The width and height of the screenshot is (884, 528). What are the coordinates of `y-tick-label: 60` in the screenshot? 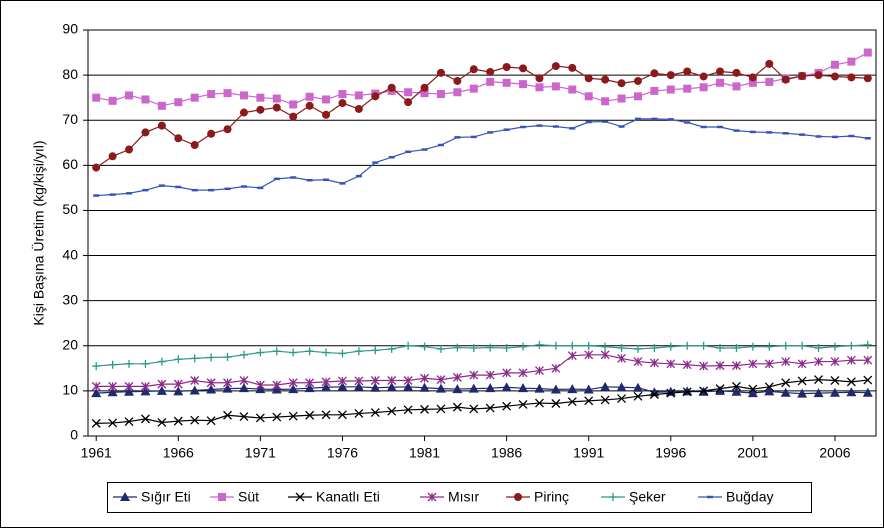 It's located at (70, 164).